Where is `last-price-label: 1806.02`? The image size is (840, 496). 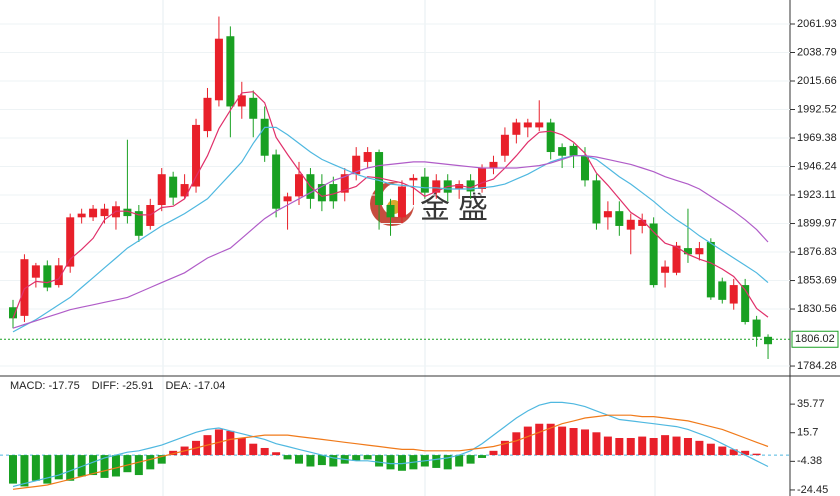
last-price-label: 1806.02 is located at coordinates (815, 339).